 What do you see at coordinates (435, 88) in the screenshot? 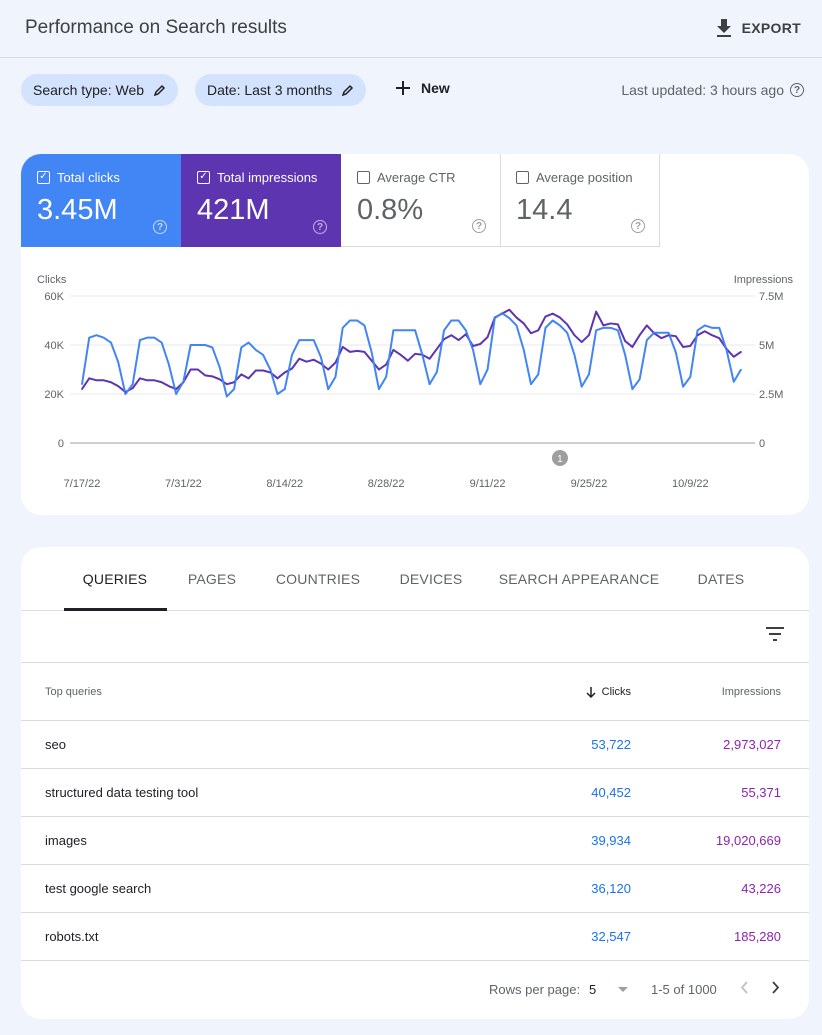
I see `new-label: New` at bounding box center [435, 88].